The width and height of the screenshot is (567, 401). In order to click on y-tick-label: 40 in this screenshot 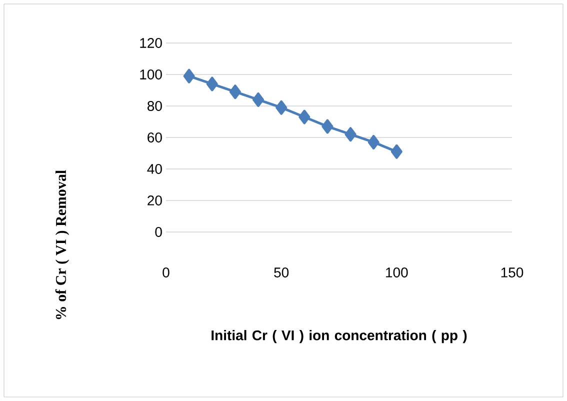, I will do `click(154, 169)`.